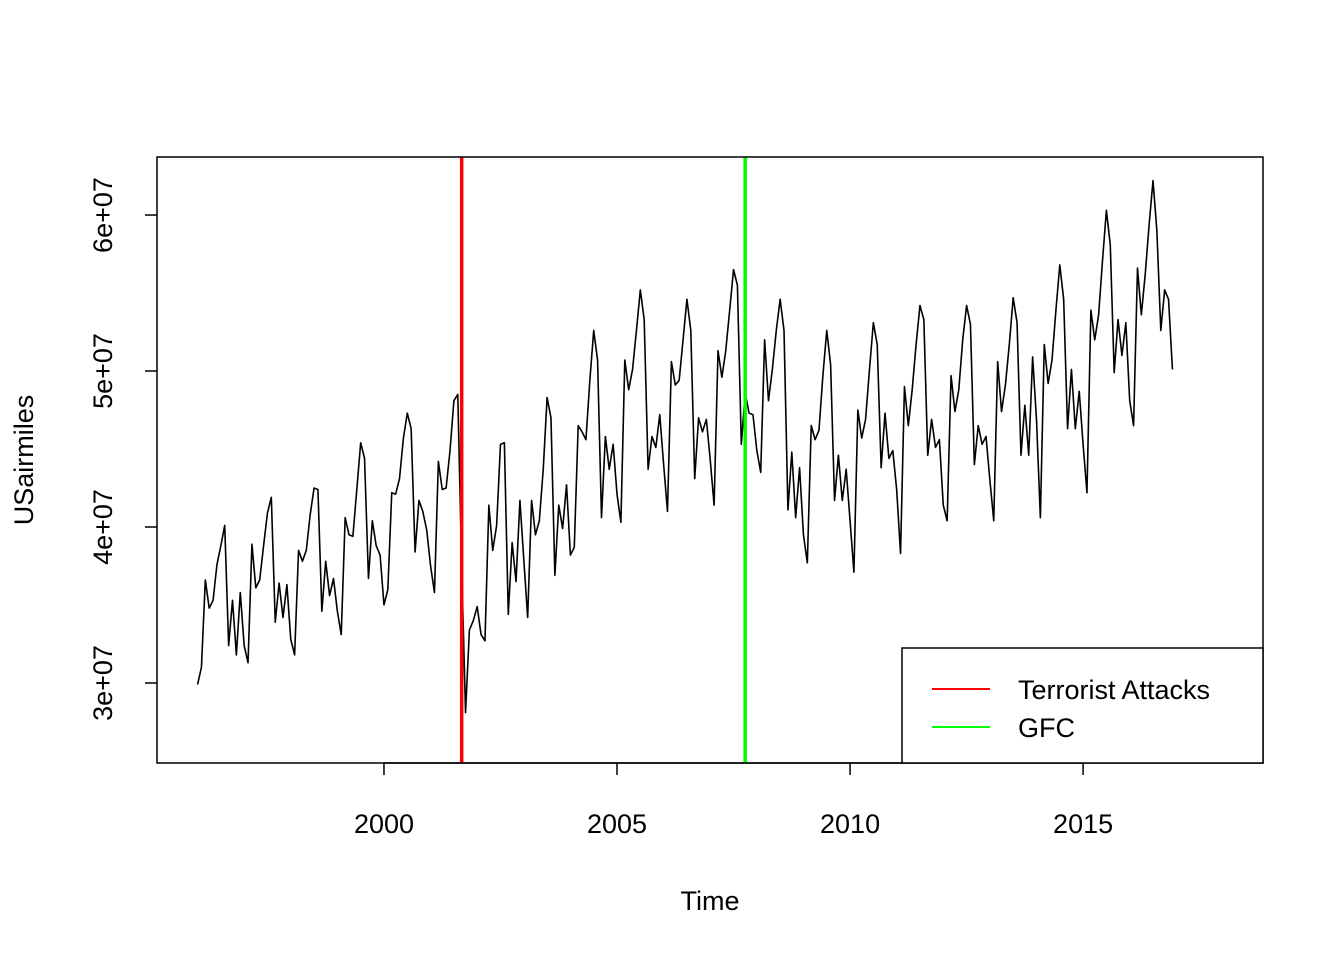 This screenshot has width=1344, height=960. I want to click on x-axis-label: Time, so click(710, 901).